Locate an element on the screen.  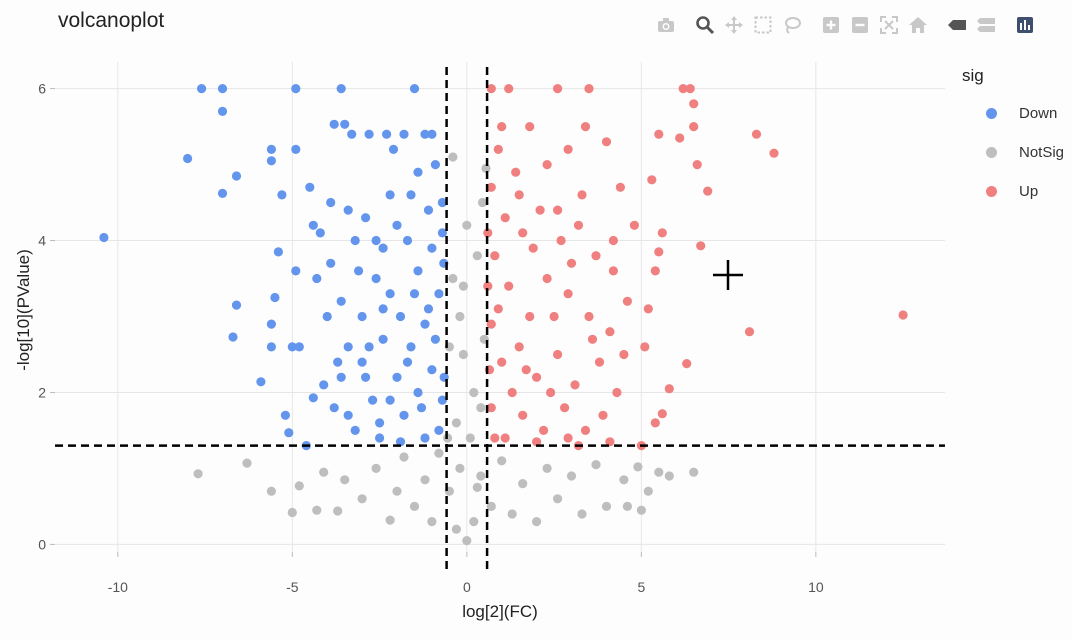
x-tick-label: -10 is located at coordinates (118, 587).